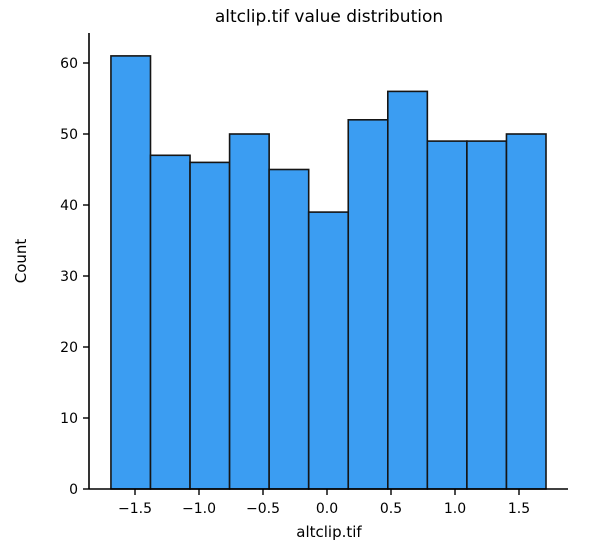 Image resolution: width=600 pixels, height=549 pixels. I want to click on y-tick-label: 30, so click(69, 277).